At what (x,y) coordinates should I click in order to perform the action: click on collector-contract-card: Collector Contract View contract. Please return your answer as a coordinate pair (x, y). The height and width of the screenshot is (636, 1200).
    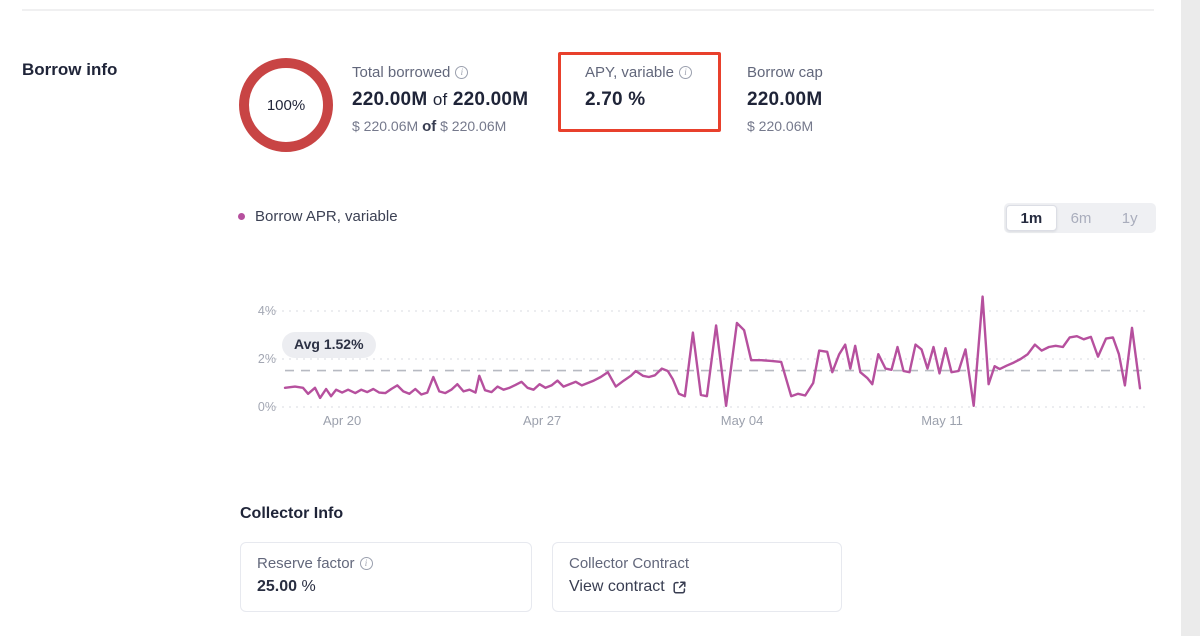
    Looking at the image, I should click on (697, 577).